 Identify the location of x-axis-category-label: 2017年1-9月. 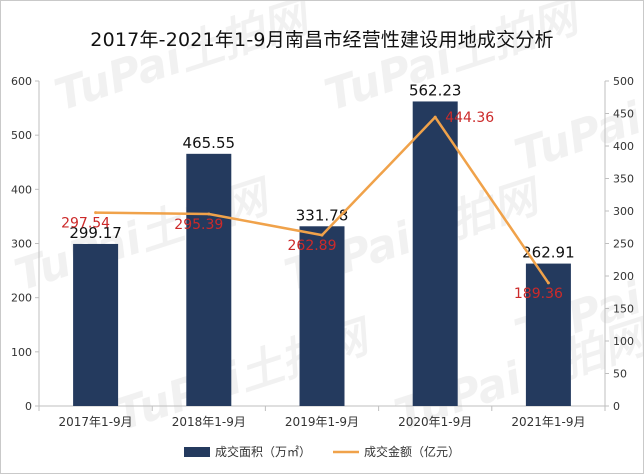
(96, 422).